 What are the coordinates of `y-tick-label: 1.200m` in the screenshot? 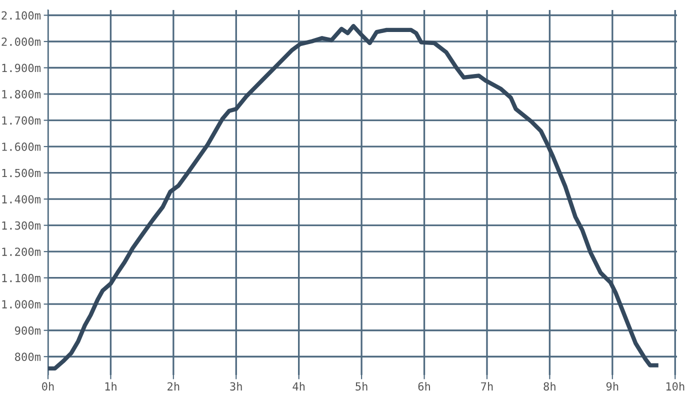 It's located at (21, 252).